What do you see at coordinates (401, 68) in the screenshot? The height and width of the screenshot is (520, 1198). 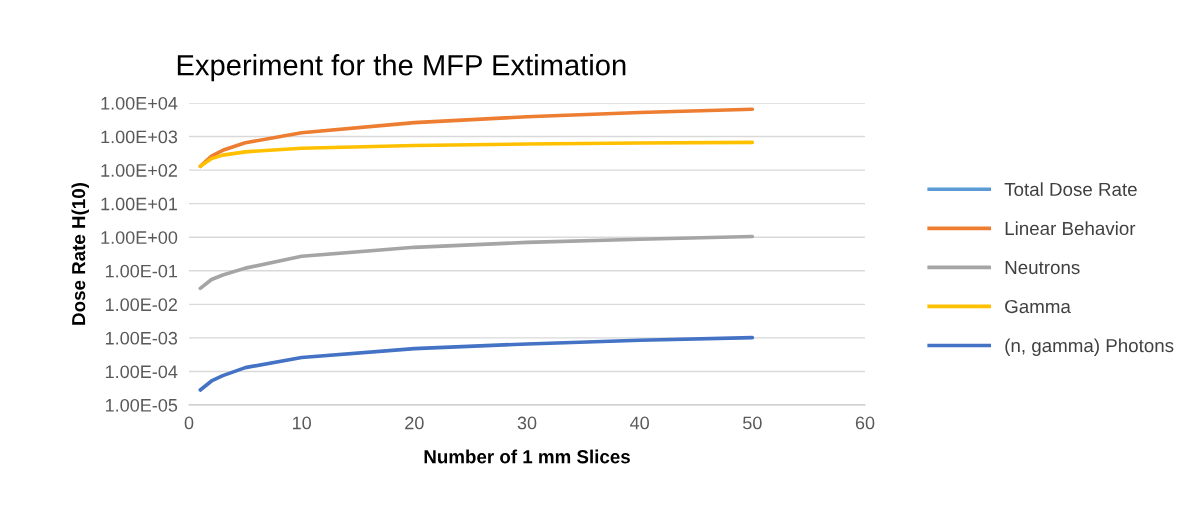 I see `chart-title: Experiment for the MFP Extimation` at bounding box center [401, 68].